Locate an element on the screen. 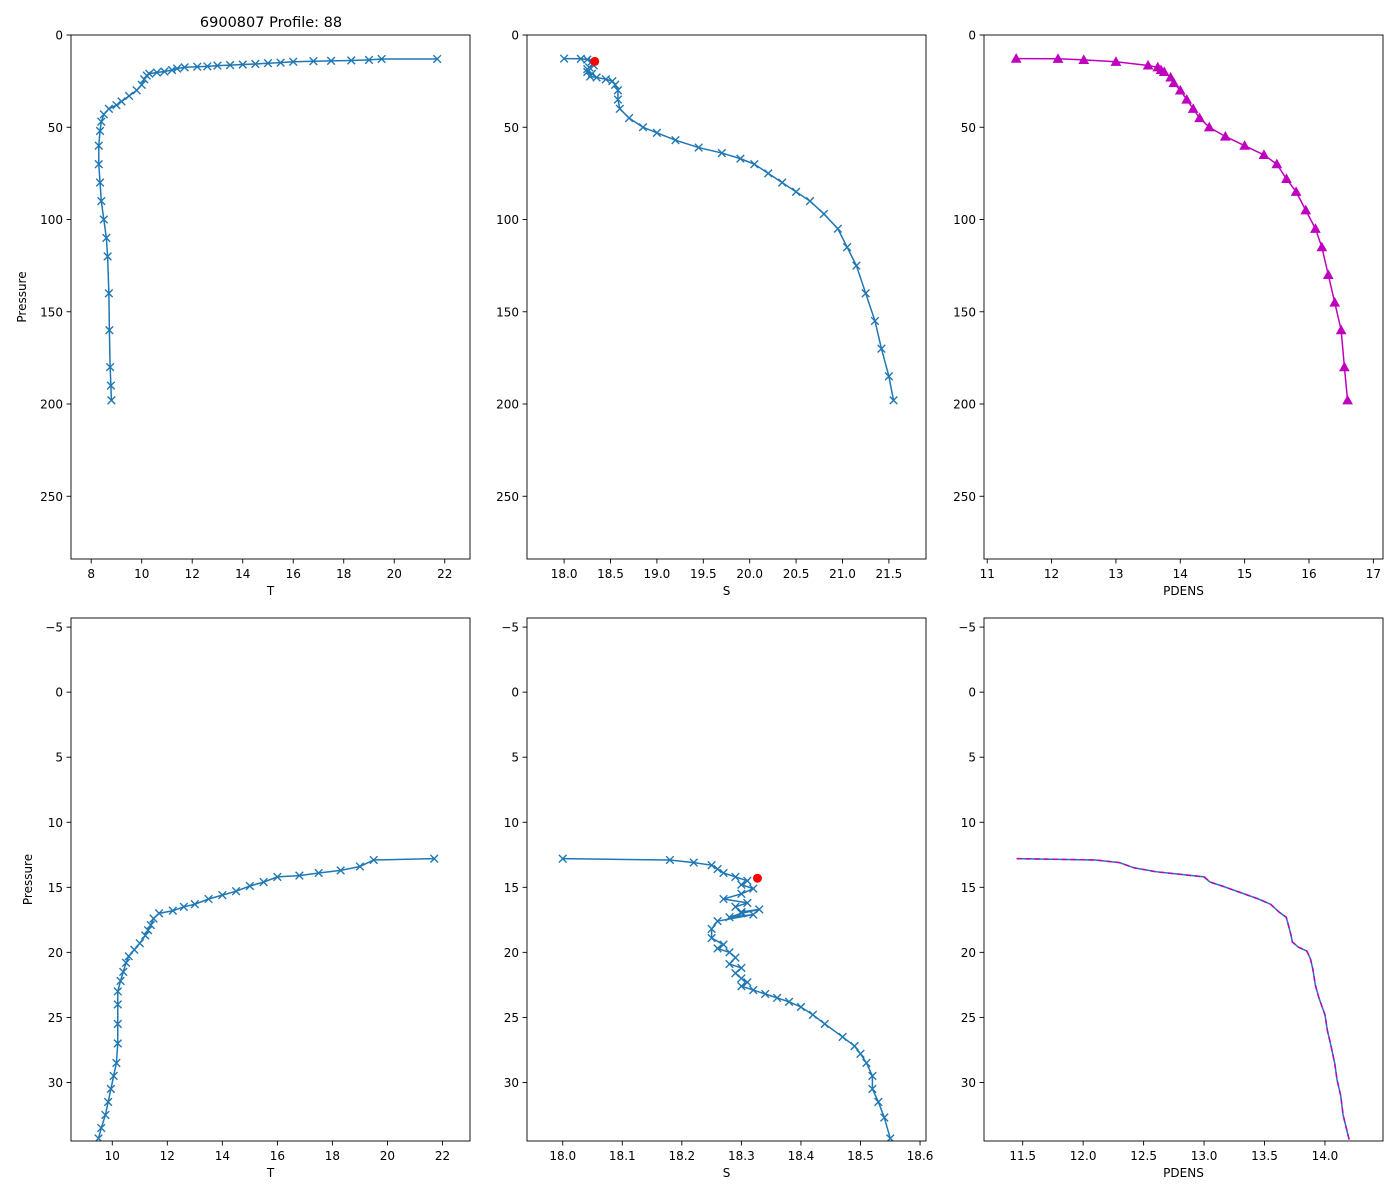  x-tick-label: 18 is located at coordinates (343, 574).